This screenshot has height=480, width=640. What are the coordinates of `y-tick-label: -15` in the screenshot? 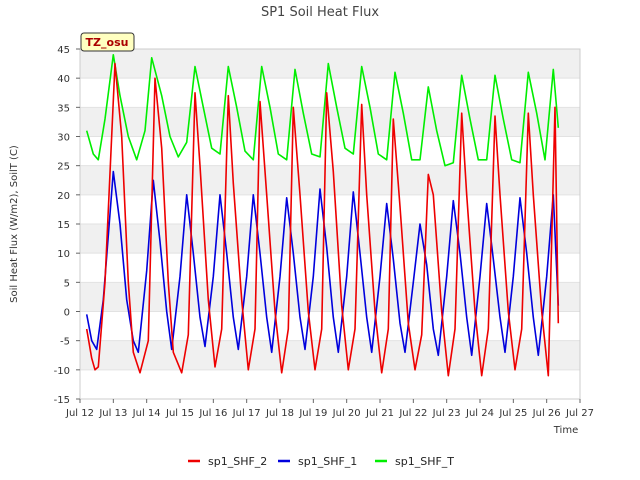 It's located at (62, 400).